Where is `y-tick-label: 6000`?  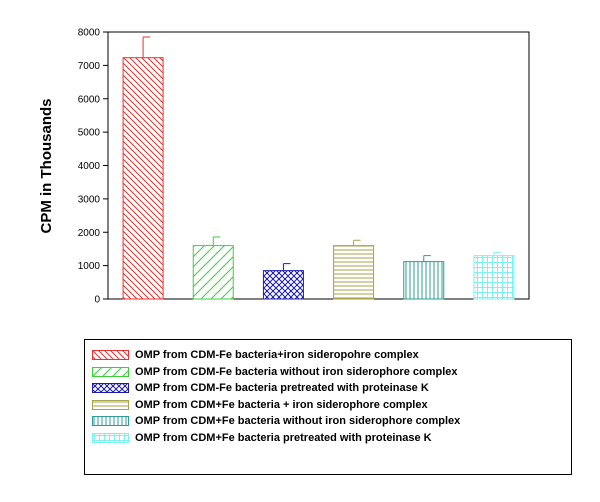
y-tick-label: 6000 is located at coordinates (89, 99).